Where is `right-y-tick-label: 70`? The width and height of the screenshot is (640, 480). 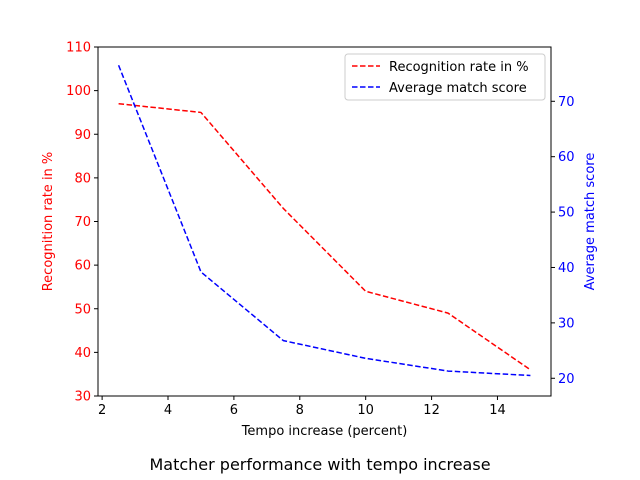 right-y-tick-label: 70 is located at coordinates (566, 102).